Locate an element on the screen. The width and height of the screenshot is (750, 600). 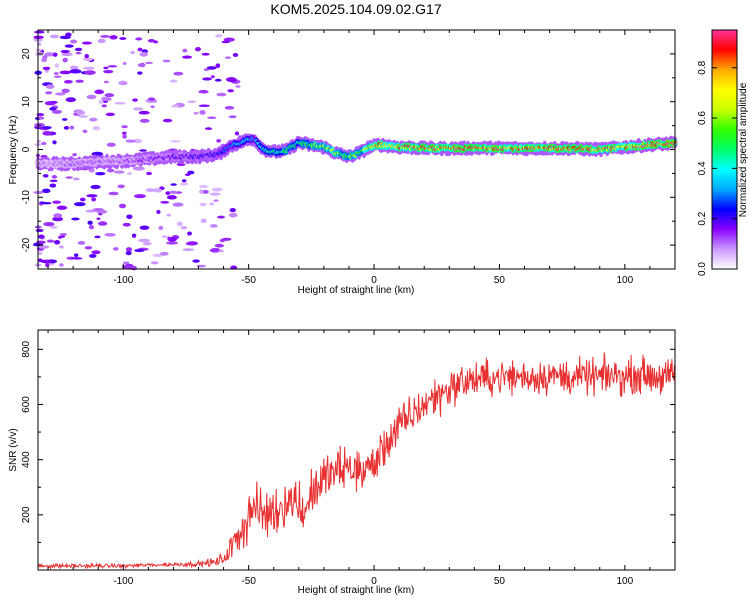
colorbar-frame is located at coordinates (724, 149).